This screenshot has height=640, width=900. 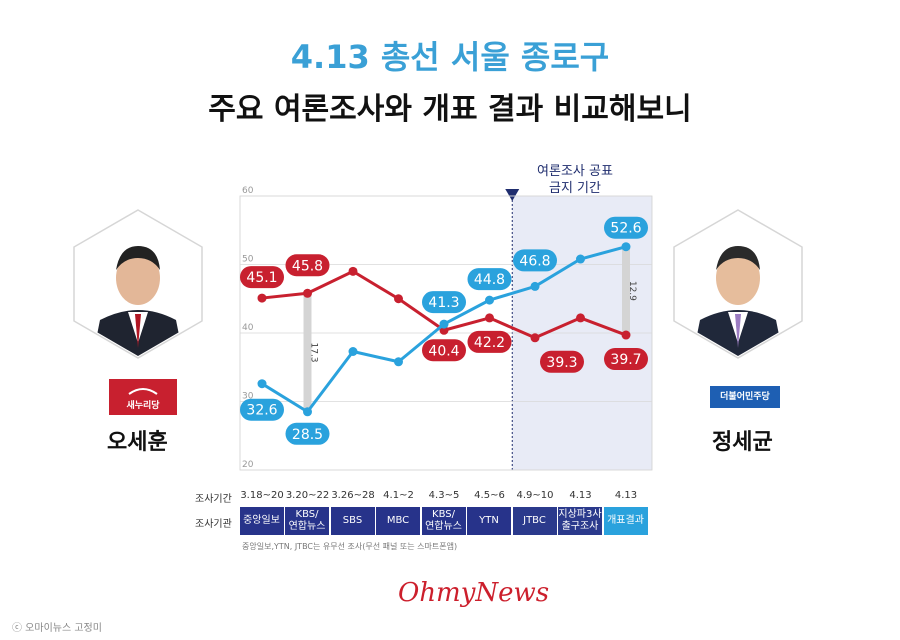 I want to click on data-label: 45.1, so click(x=262, y=277).